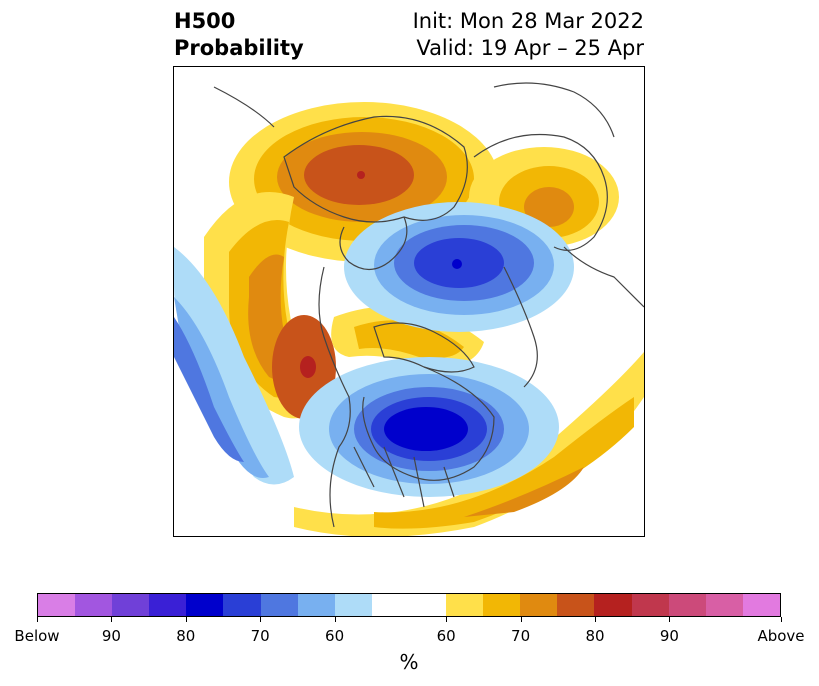 The image size is (819, 686). What do you see at coordinates (429, 427) in the screenshot?
I see `anomaly-below-north-america` at bounding box center [429, 427].